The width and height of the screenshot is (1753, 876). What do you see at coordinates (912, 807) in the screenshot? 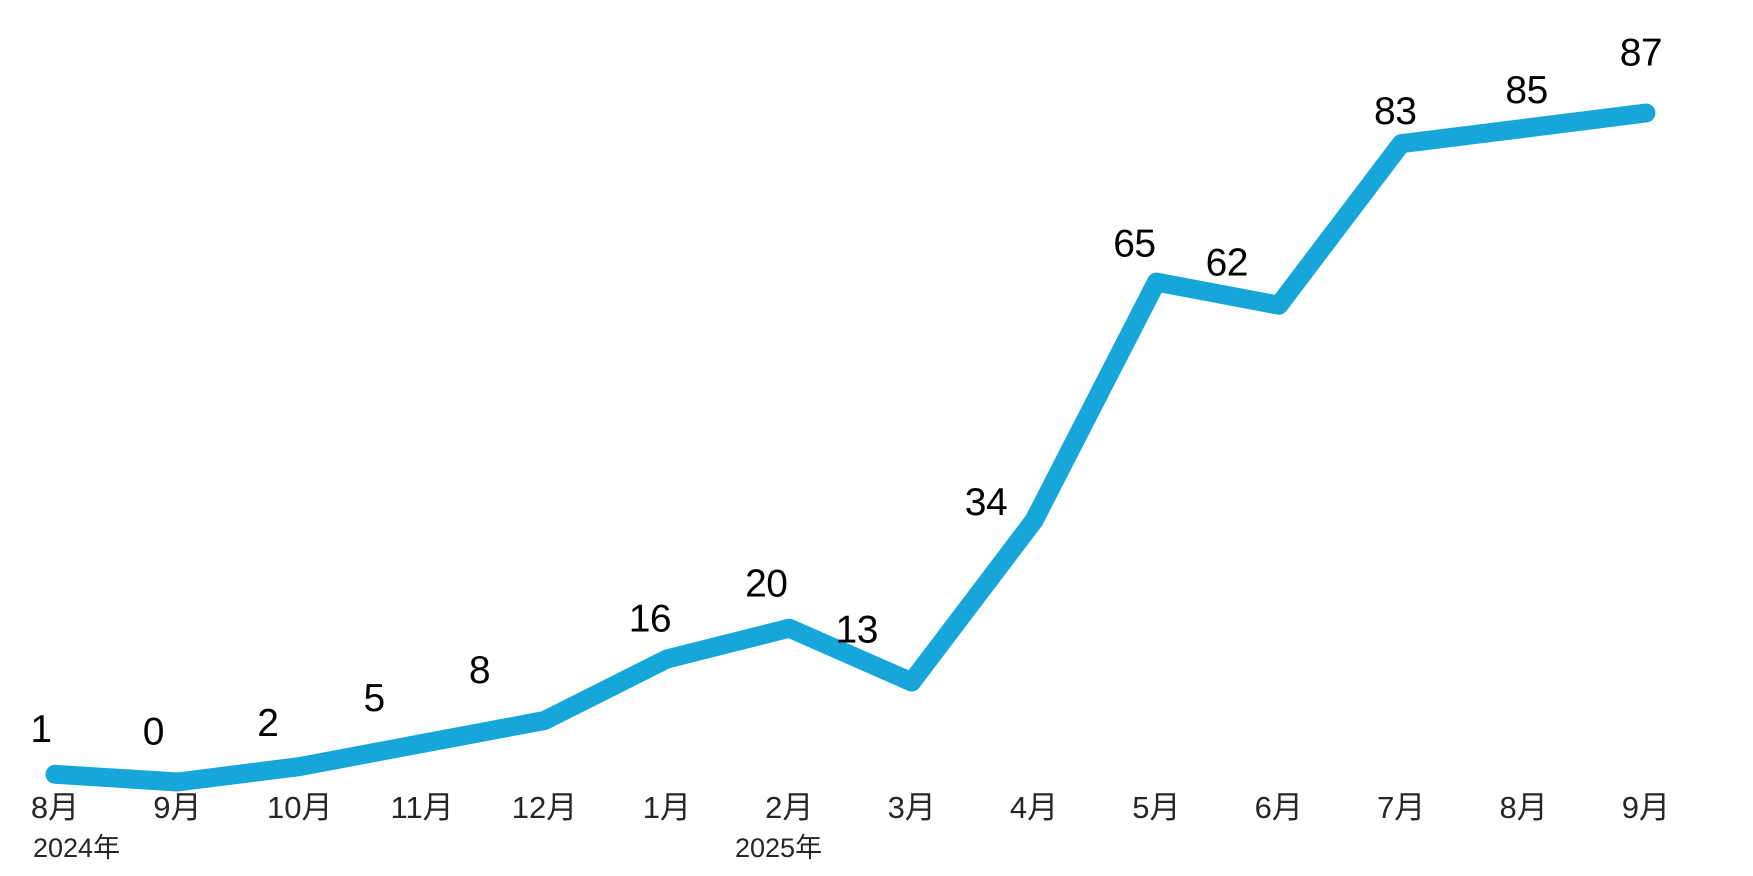
I see `x-axis-label: 3月` at bounding box center [912, 807].